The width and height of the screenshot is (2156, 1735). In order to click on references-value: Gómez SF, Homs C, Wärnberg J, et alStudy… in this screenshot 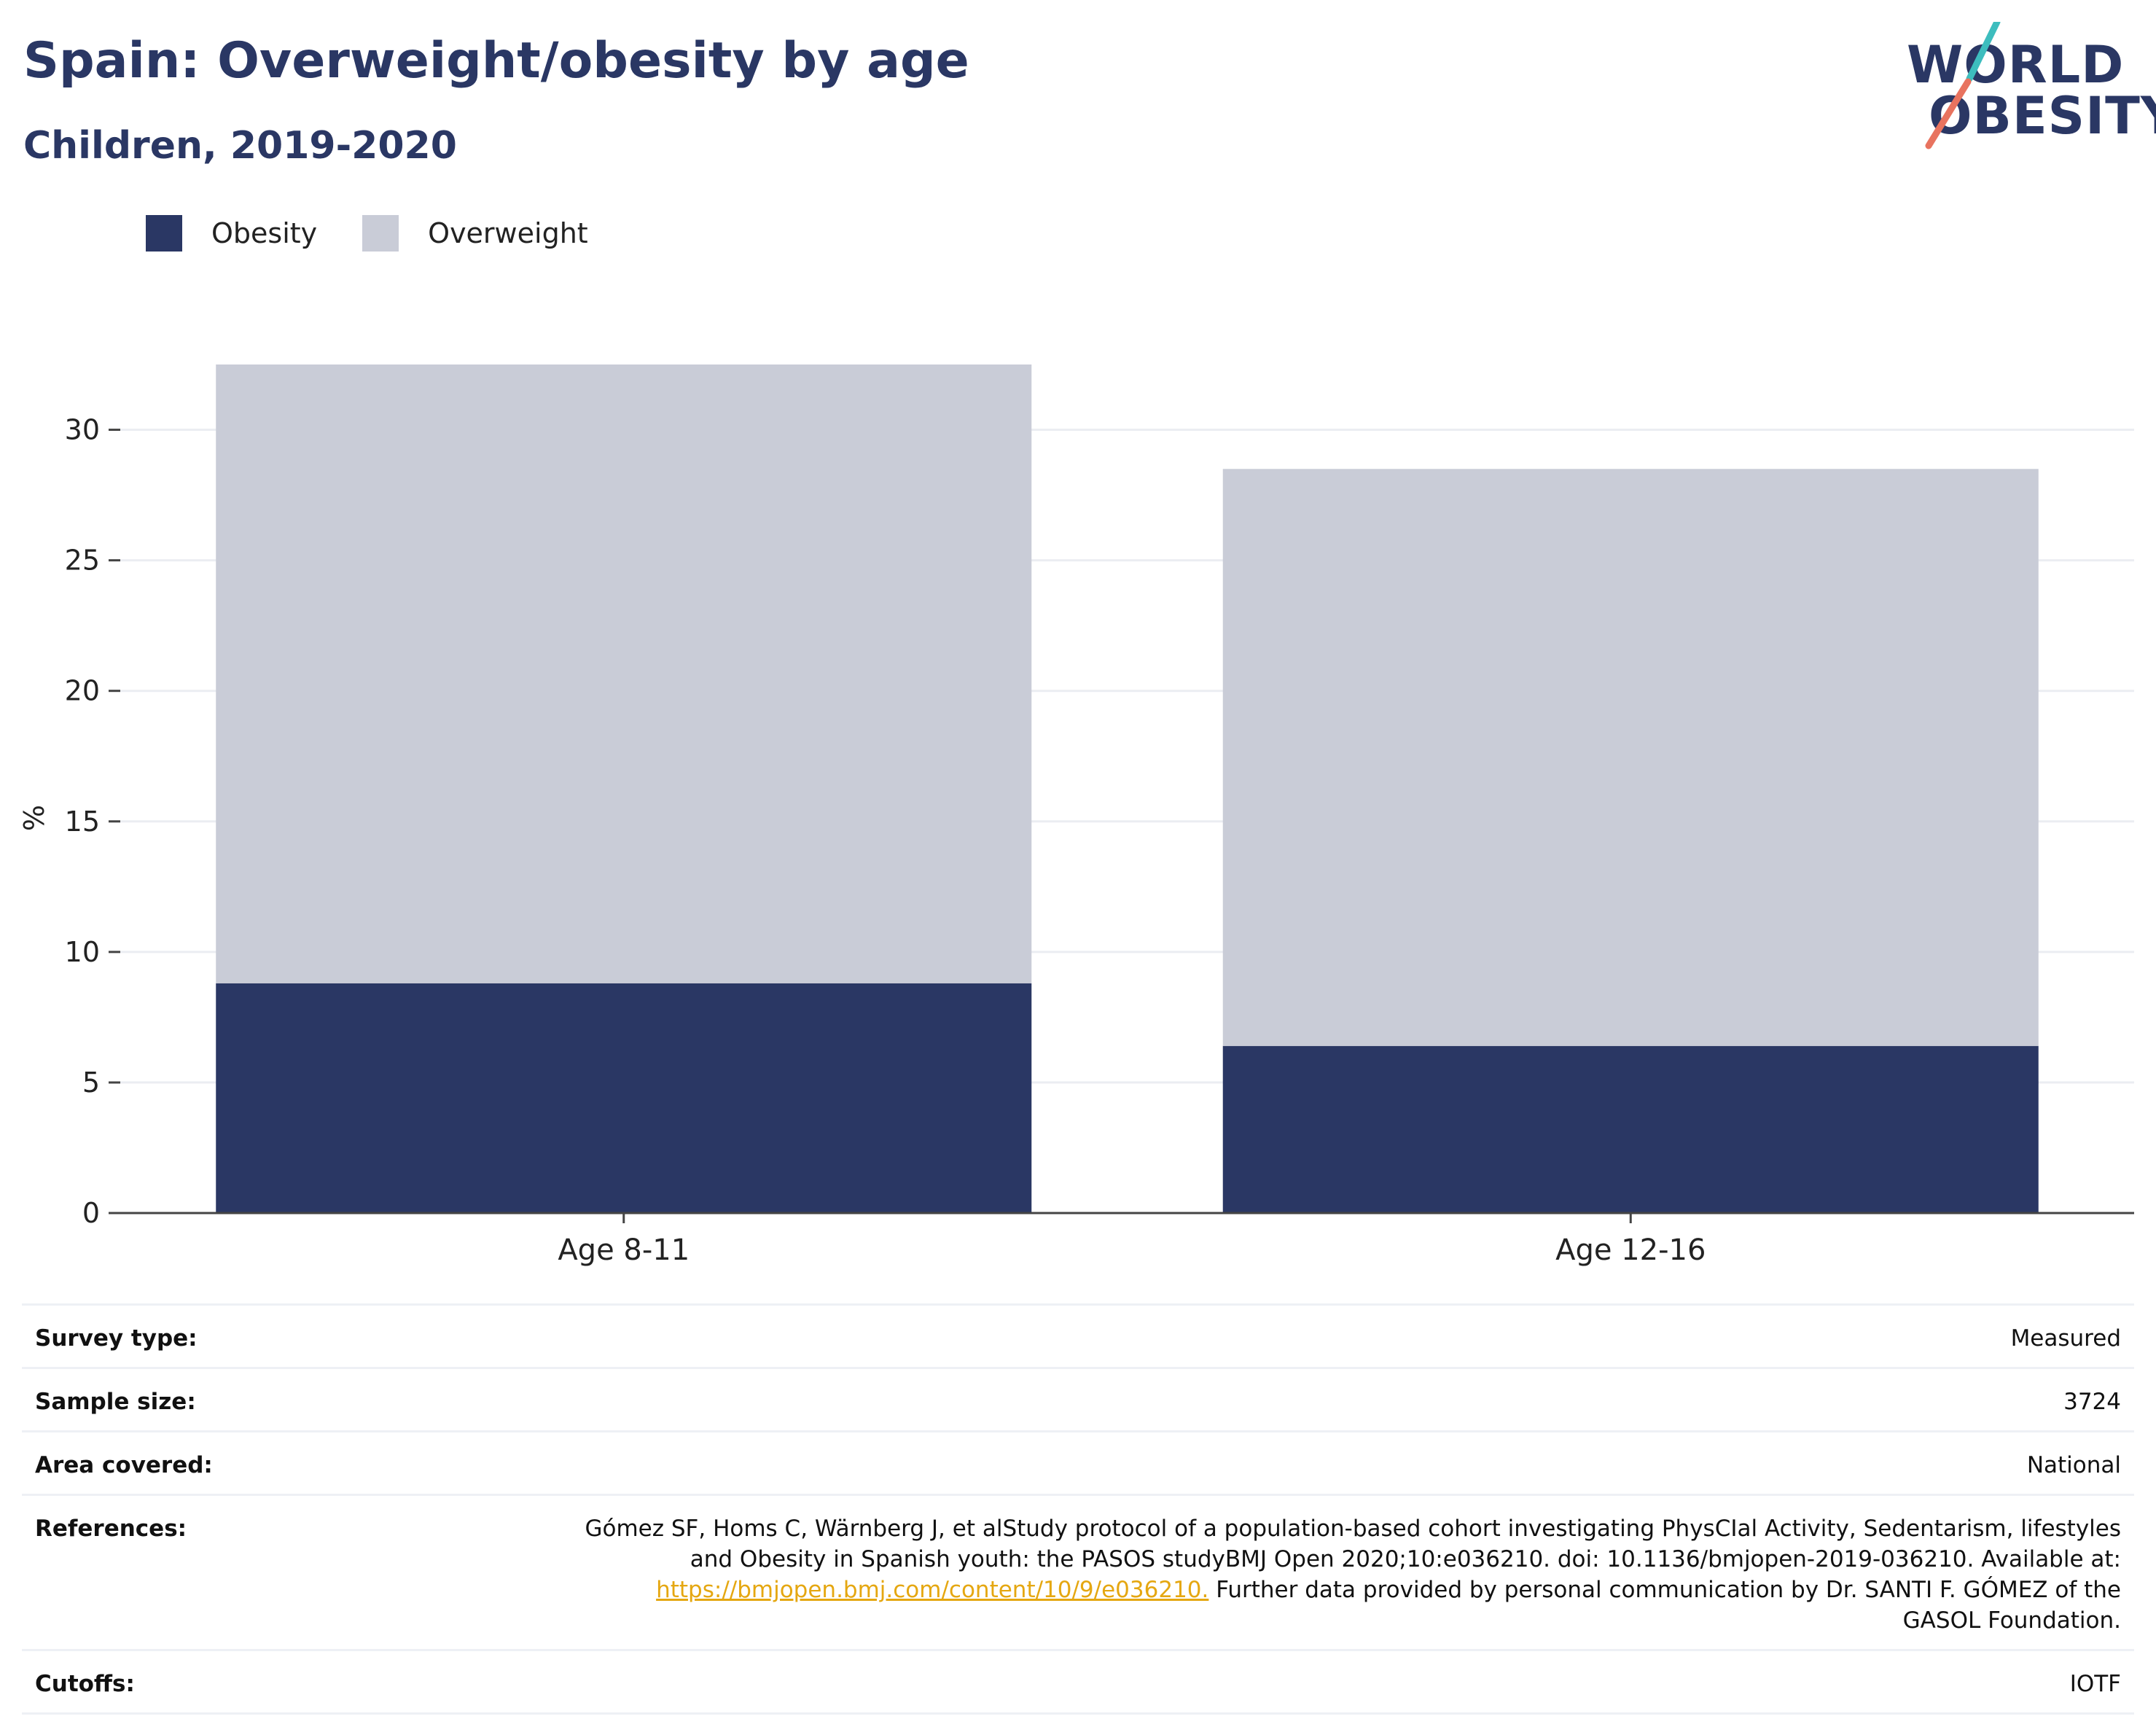, I will do `click(1281, 1572)`.